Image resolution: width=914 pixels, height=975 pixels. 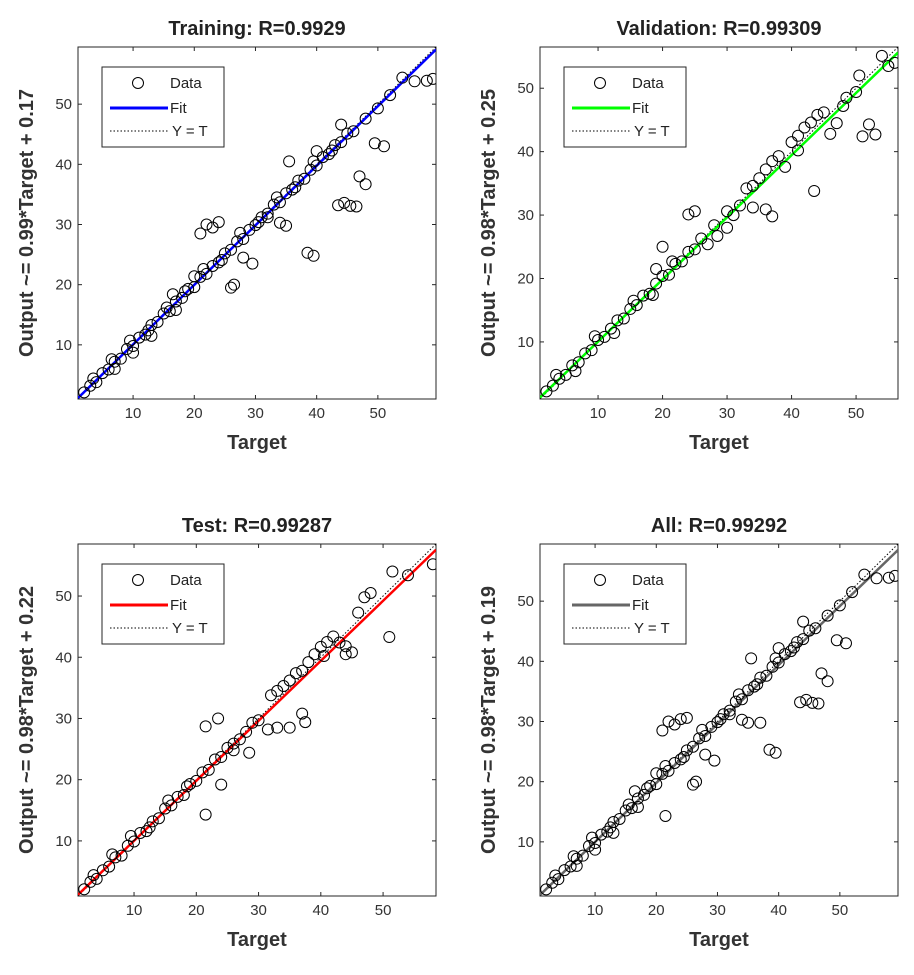 I want to click on x-tick-label: 40, so click(x=778, y=910).